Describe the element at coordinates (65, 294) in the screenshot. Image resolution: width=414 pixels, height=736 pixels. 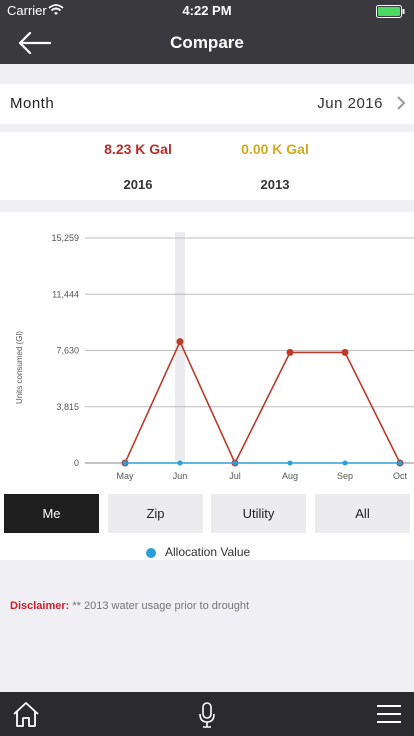
I see `y-tick-label: 11,444` at that location.